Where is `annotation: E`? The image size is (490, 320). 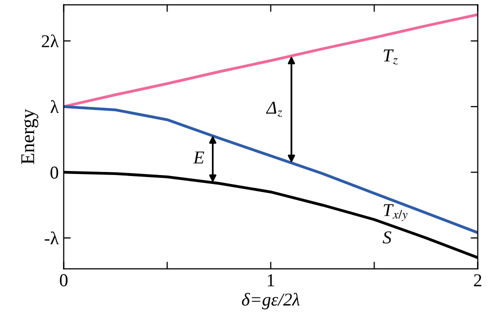 annotation: E is located at coordinates (198, 158).